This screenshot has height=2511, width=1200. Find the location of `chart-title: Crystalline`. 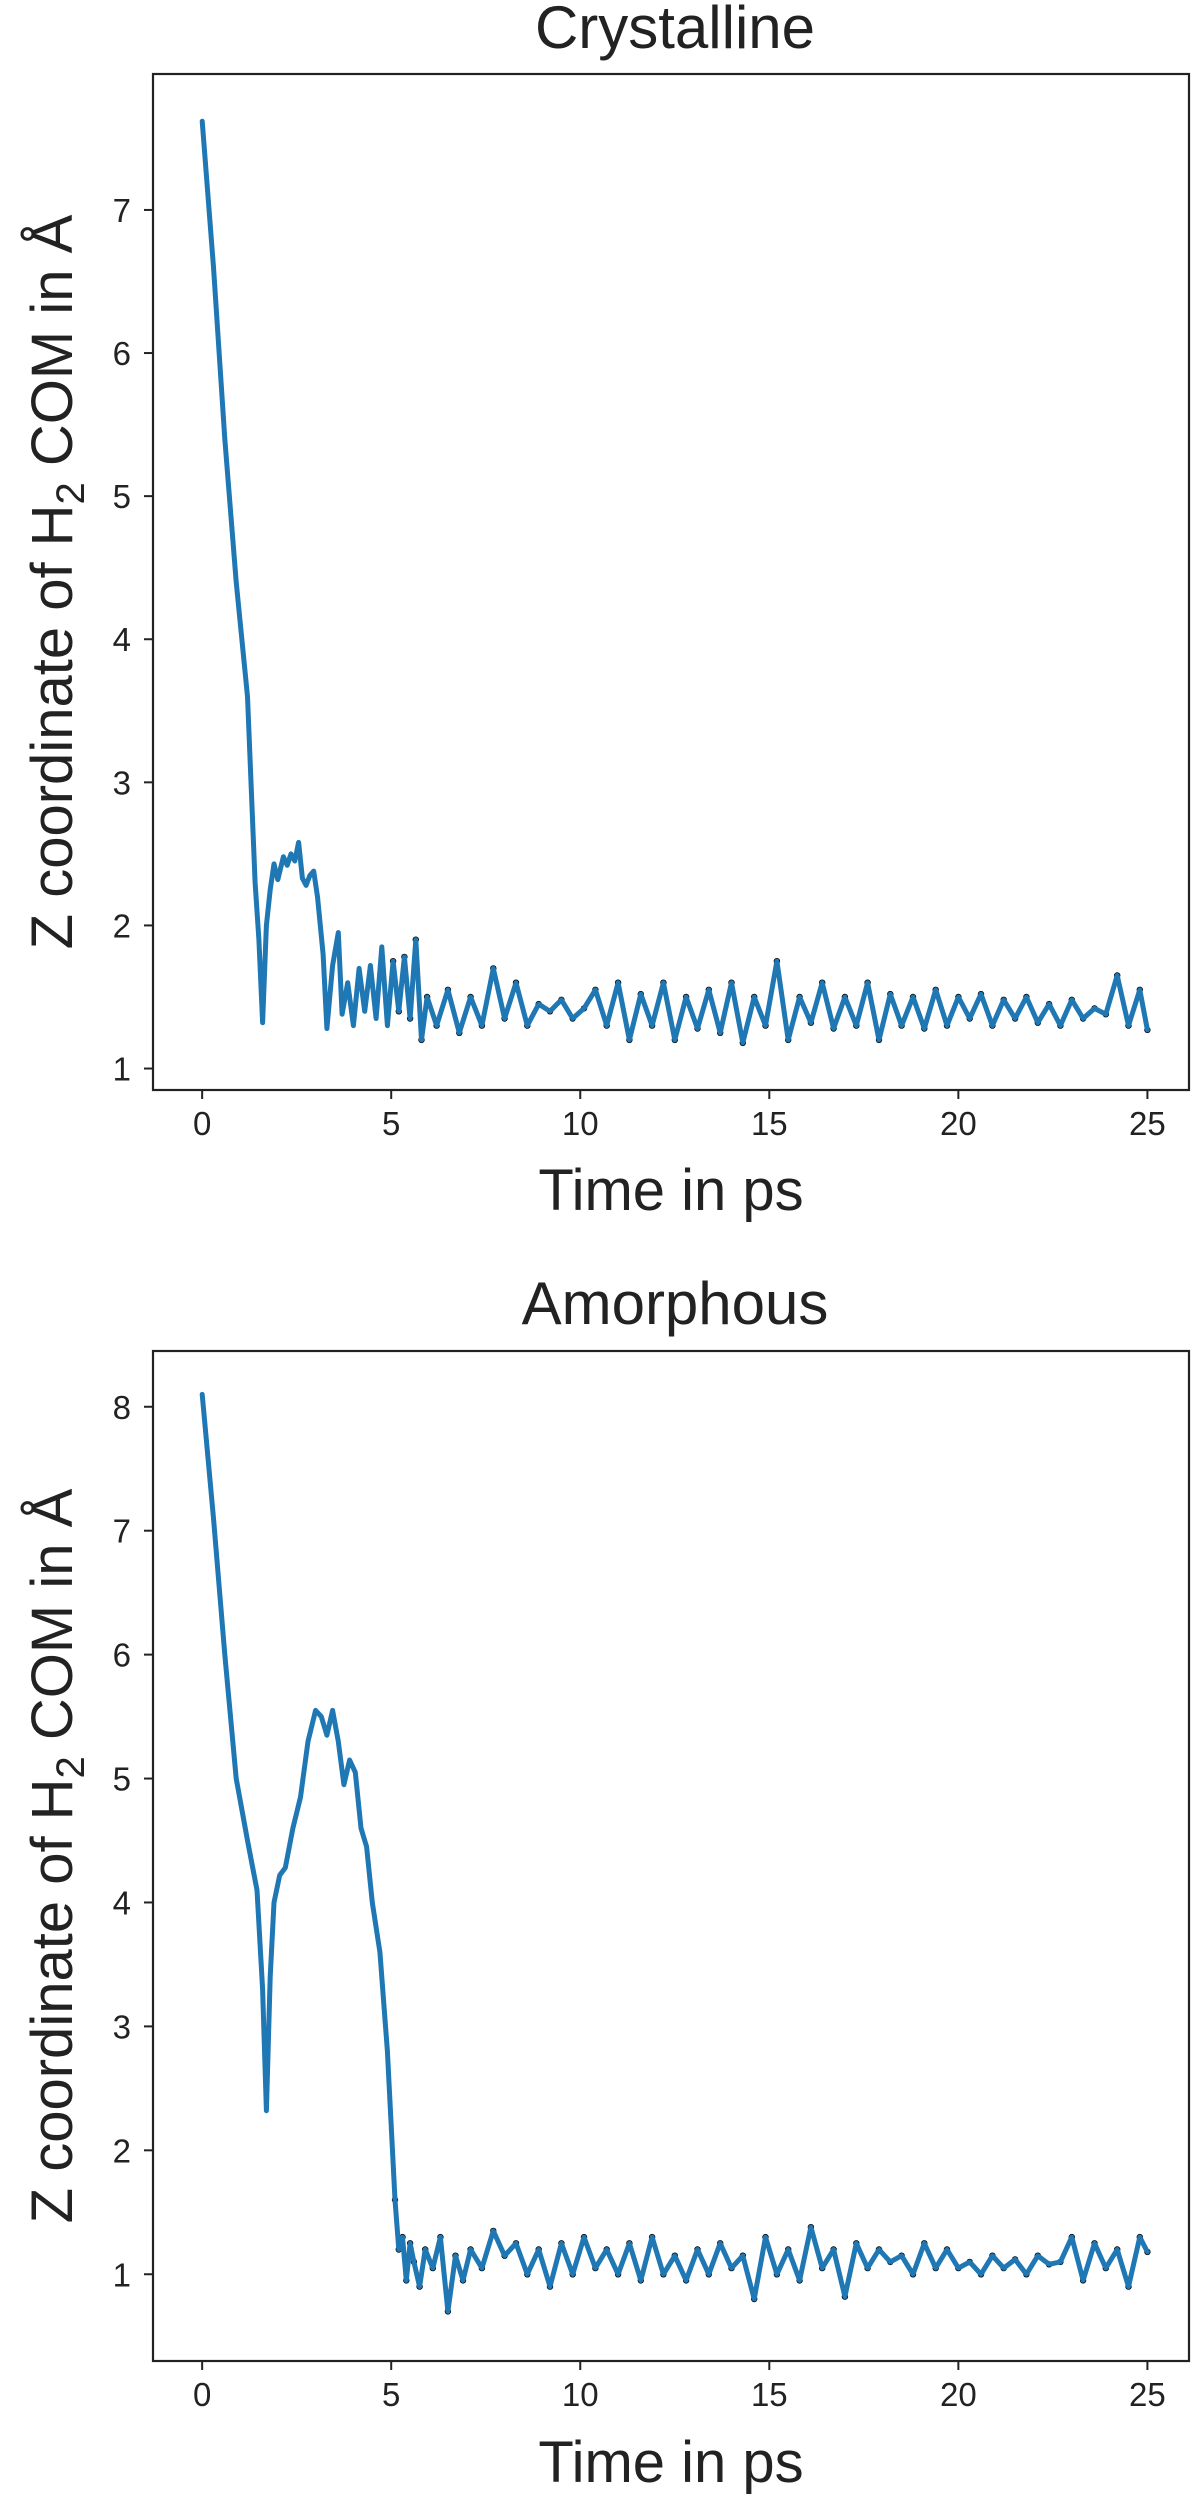

chart-title: Crystalline is located at coordinates (675, 30).